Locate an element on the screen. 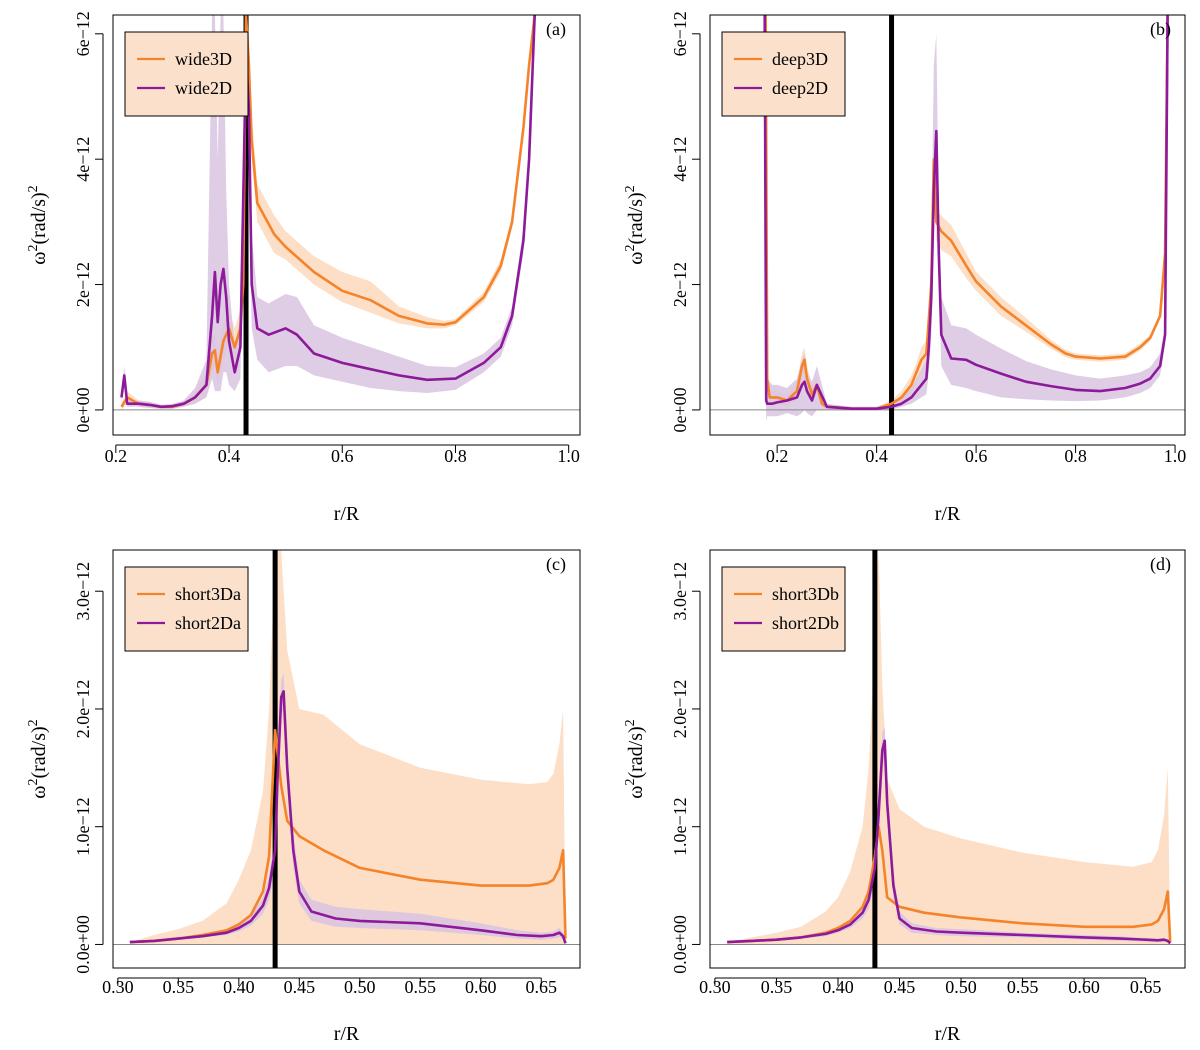 This screenshot has width=1200, height=1050. panel-label: (d) is located at coordinates (1160, 564).